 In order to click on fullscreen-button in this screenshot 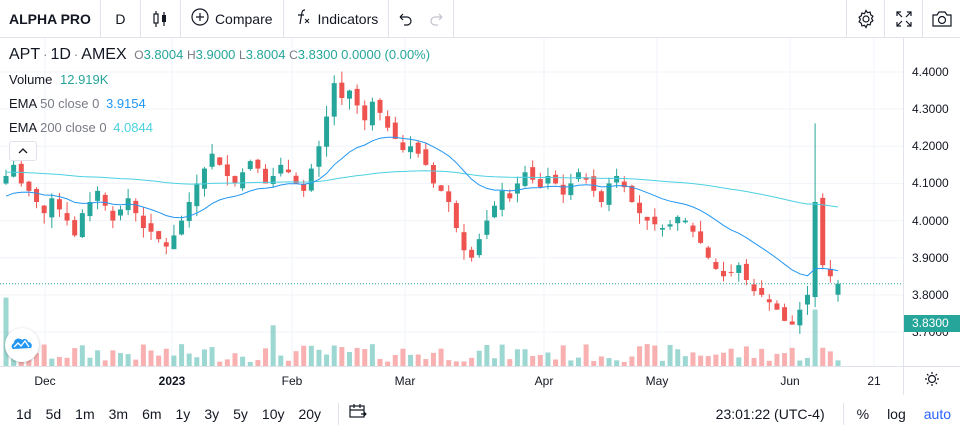, I will do `click(903, 19)`.